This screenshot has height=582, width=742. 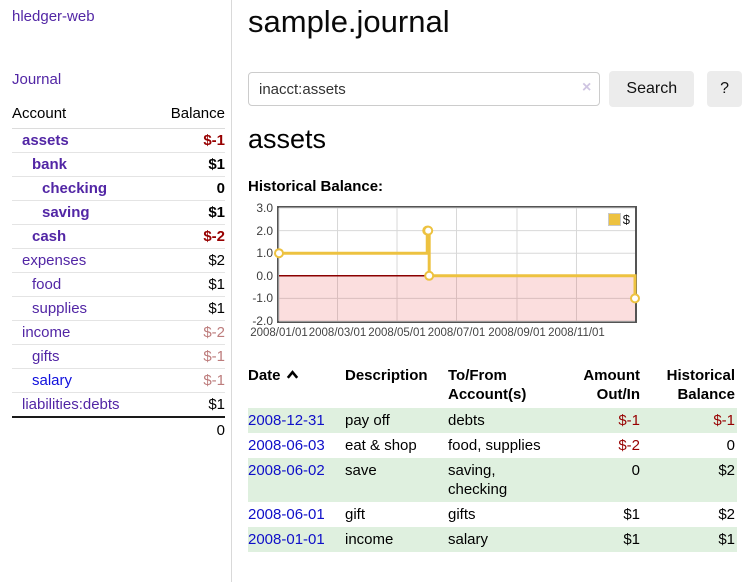 What do you see at coordinates (576, 333) in the screenshot?
I see `x-tick-label: 2008/11/01` at bounding box center [576, 333].